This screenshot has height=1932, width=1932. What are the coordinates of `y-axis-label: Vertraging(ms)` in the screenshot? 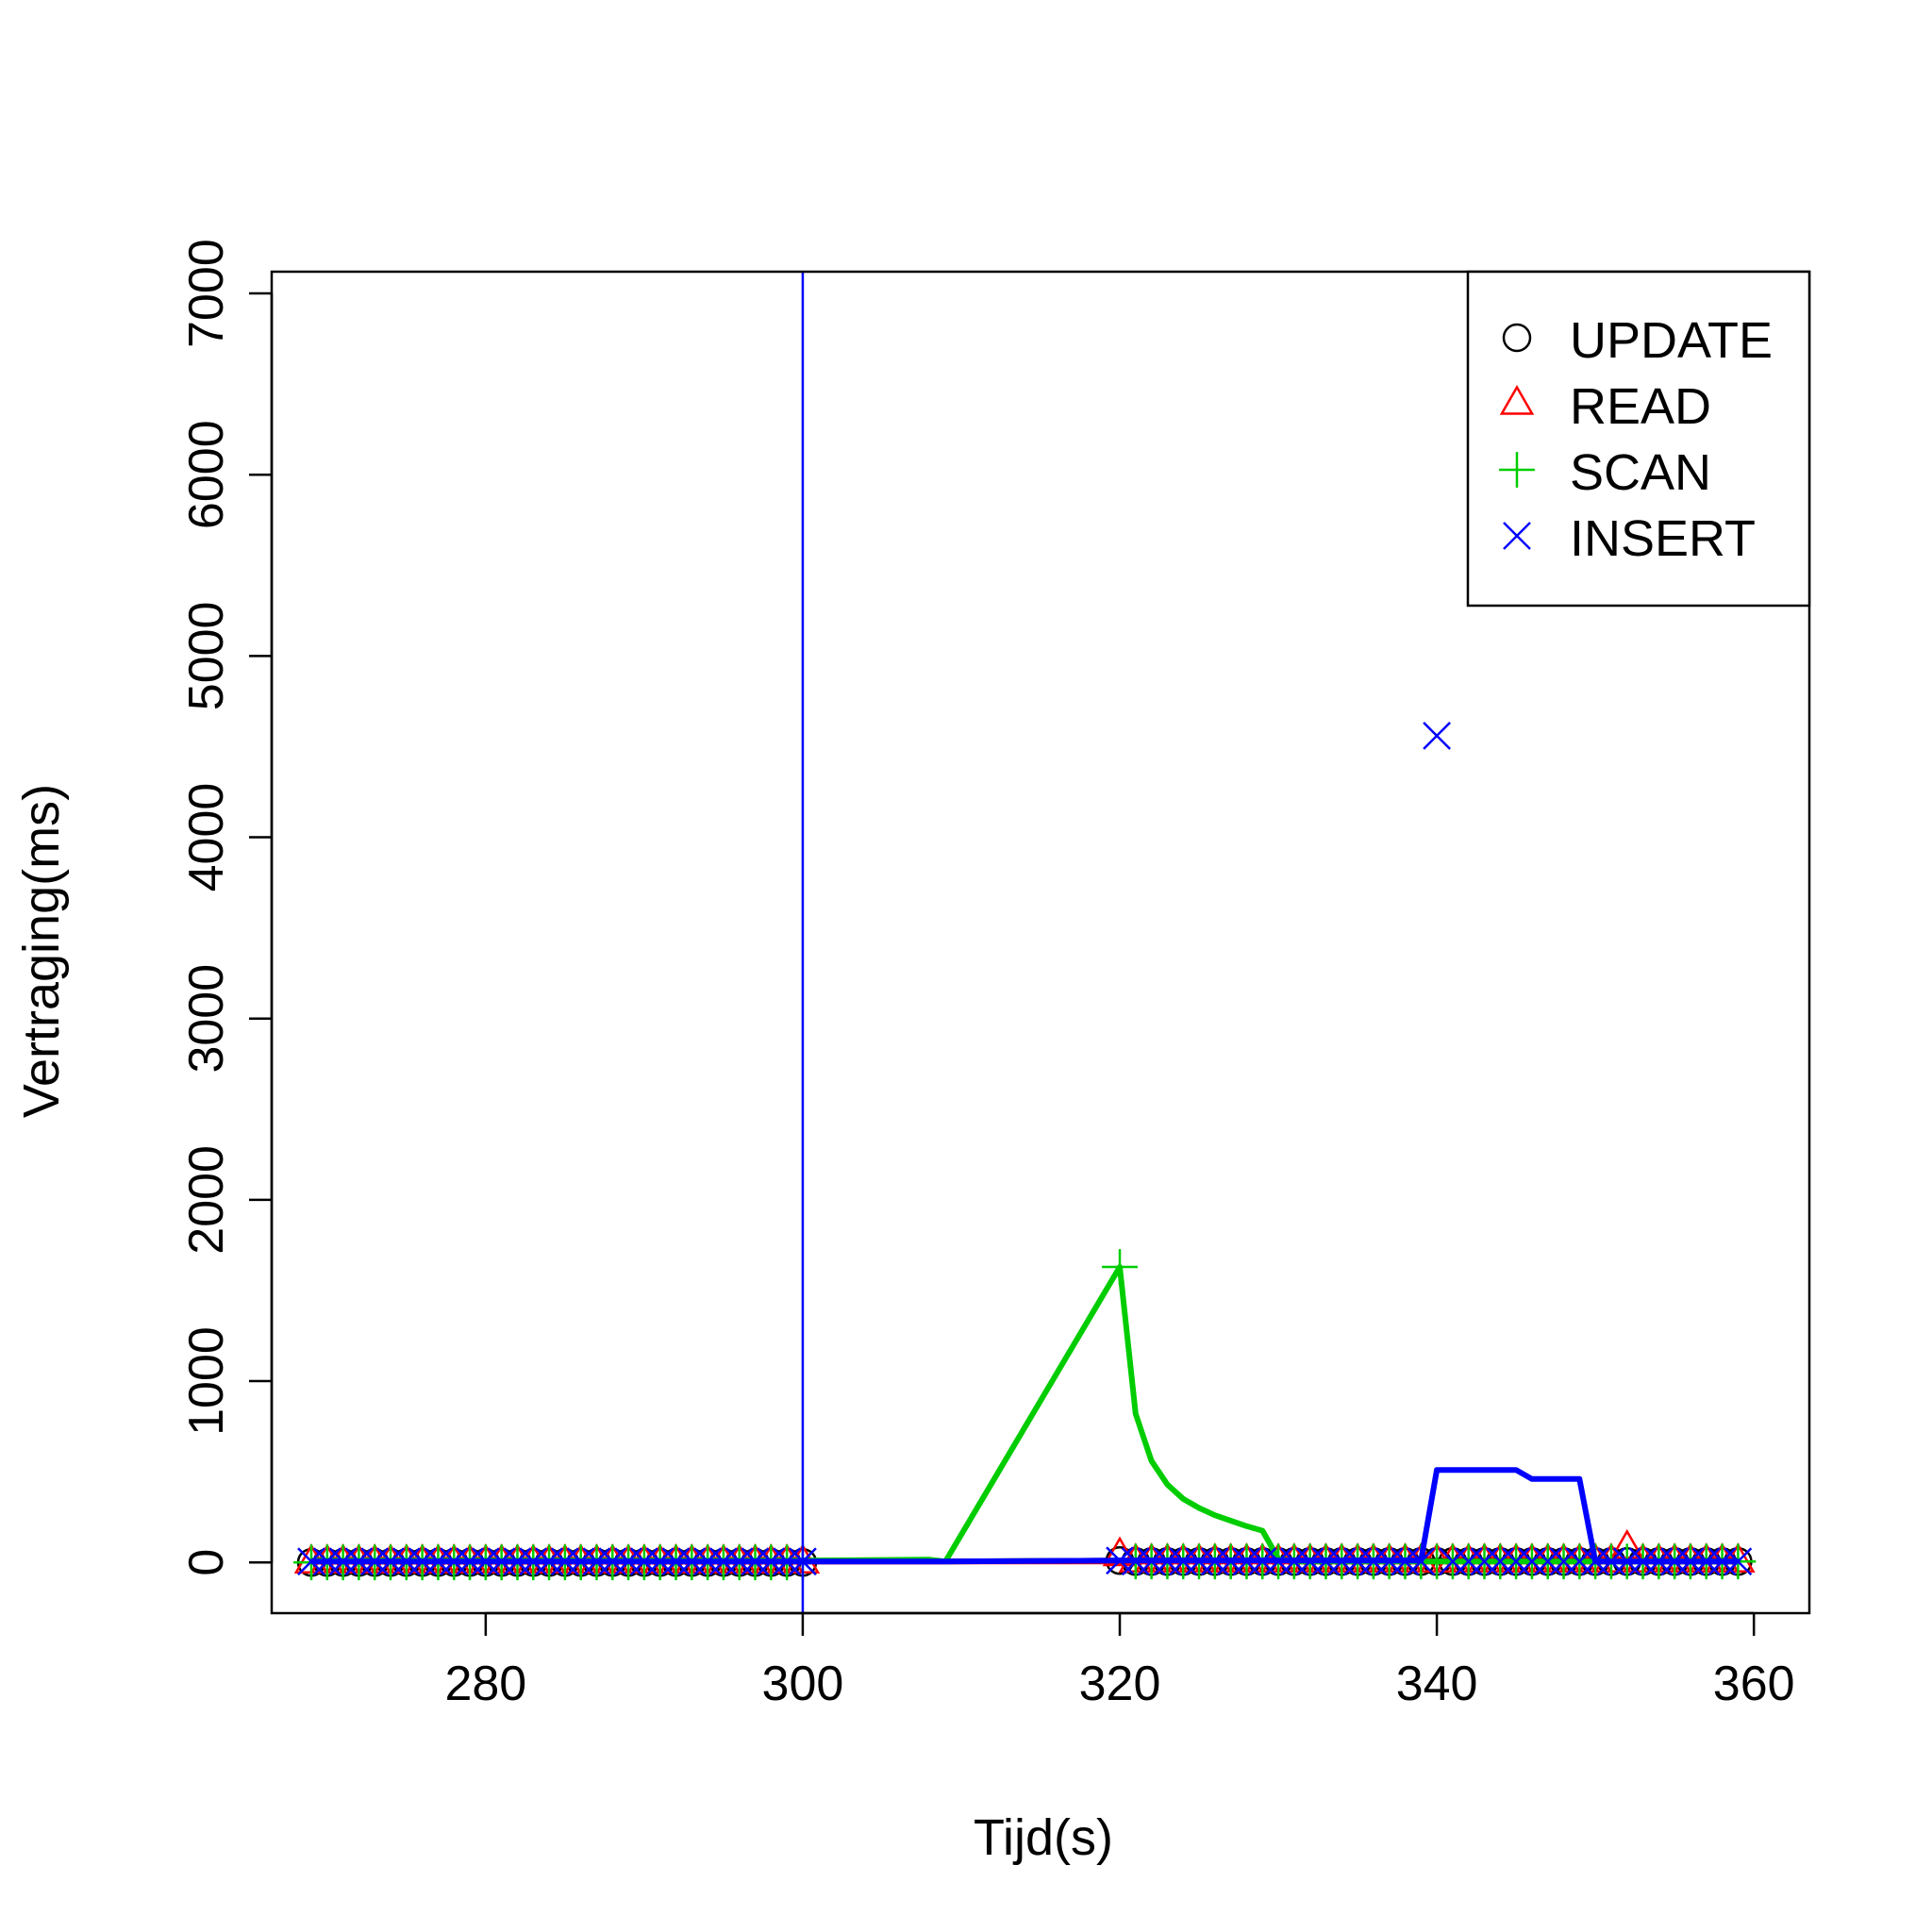 It's located at (41, 951).